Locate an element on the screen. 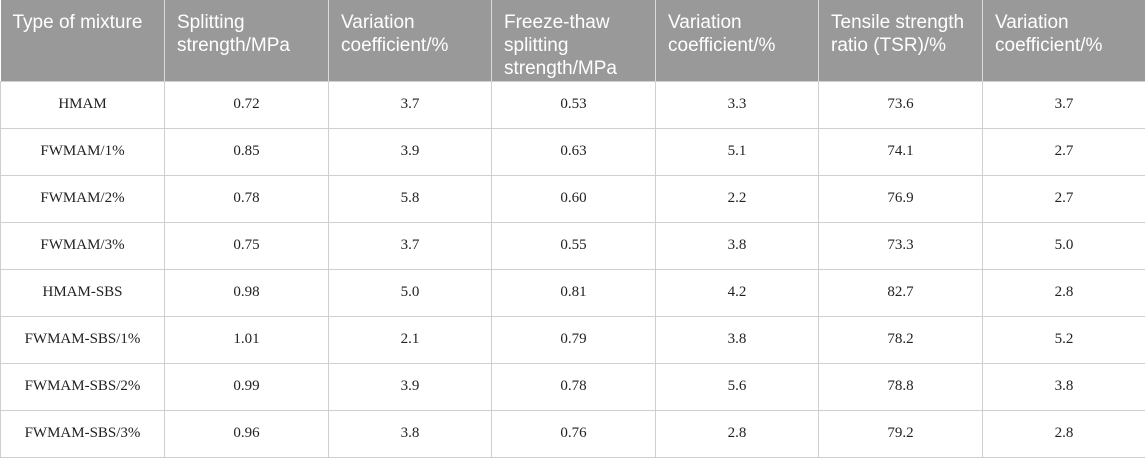 The image size is (1145, 458). cell-tensile-strength-ratio: 79.2 is located at coordinates (900, 433).